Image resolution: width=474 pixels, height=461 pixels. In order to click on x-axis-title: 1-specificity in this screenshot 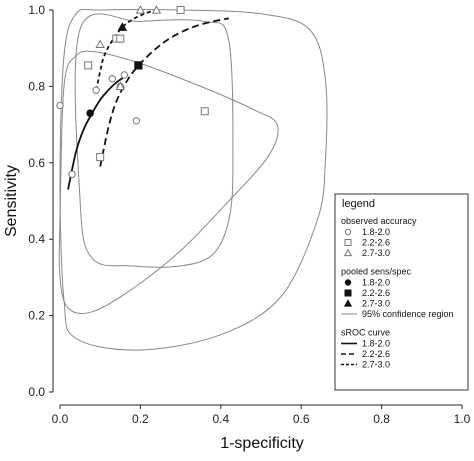, I will do `click(262, 443)`.